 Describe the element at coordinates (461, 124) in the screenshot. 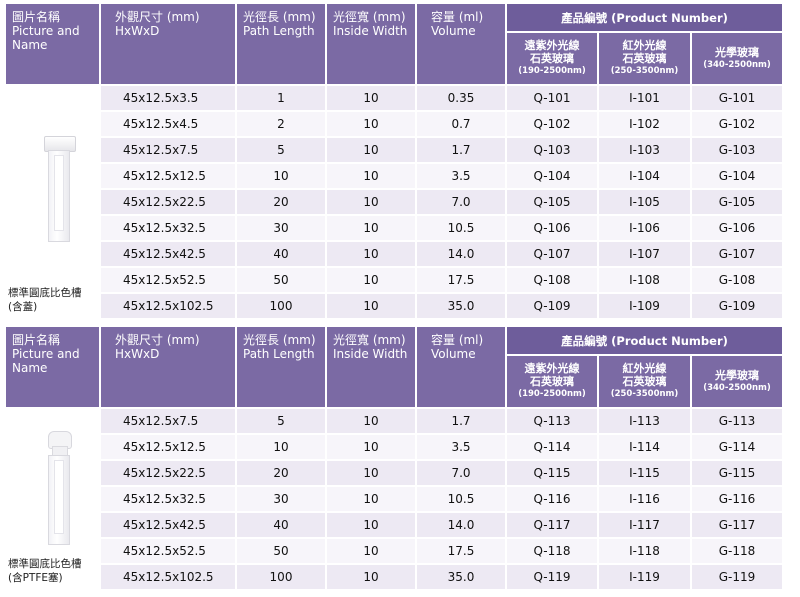

I see `volume-cell: 0.7` at that location.